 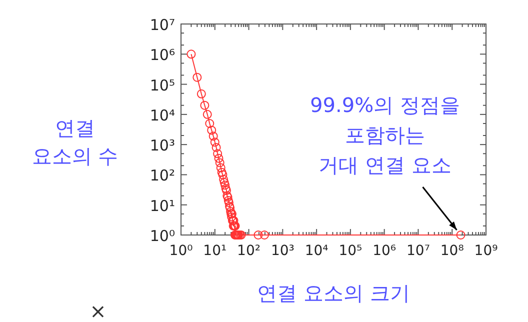 What do you see at coordinates (181, 251) in the screenshot?
I see `x-tick-label: 10⁰` at bounding box center [181, 251].